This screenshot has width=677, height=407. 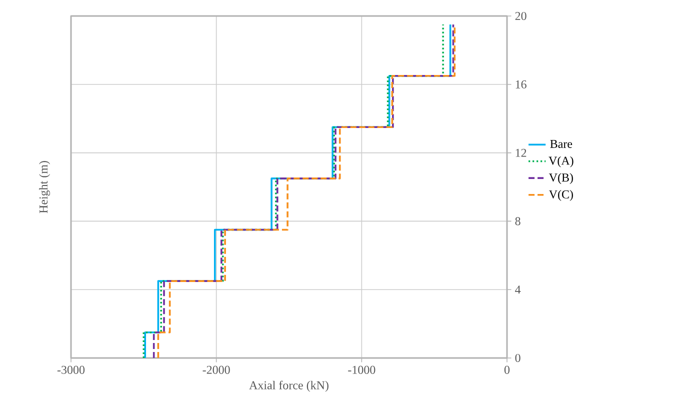 I want to click on y-tick-label: 8, so click(x=517, y=221).